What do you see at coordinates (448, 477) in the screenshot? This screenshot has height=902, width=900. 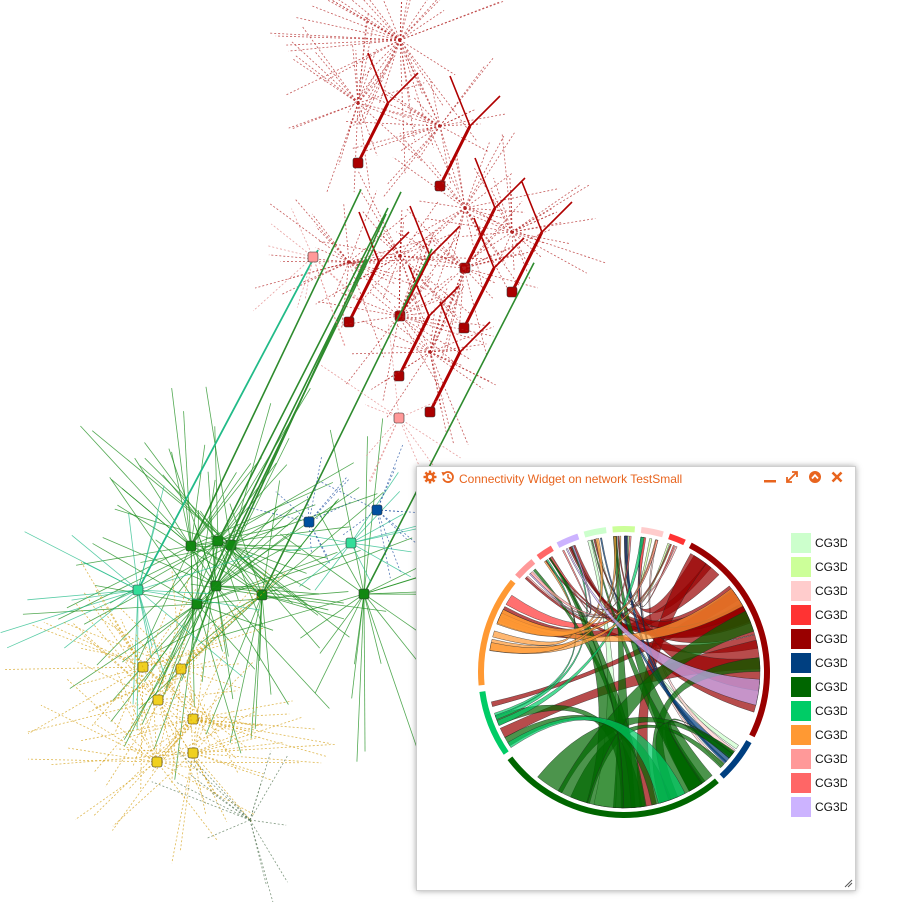 I see `history-icon` at bounding box center [448, 477].